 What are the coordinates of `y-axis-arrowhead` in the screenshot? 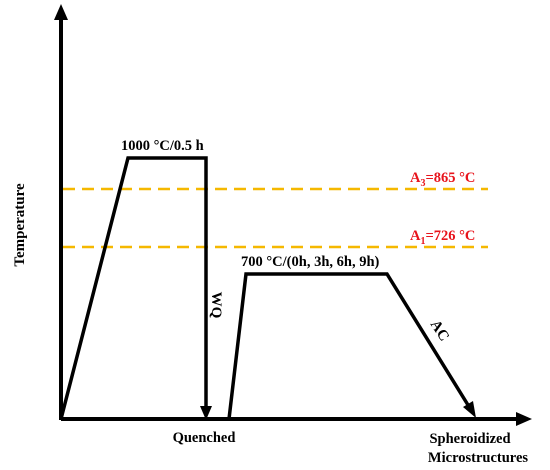 It's located at (61, 12).